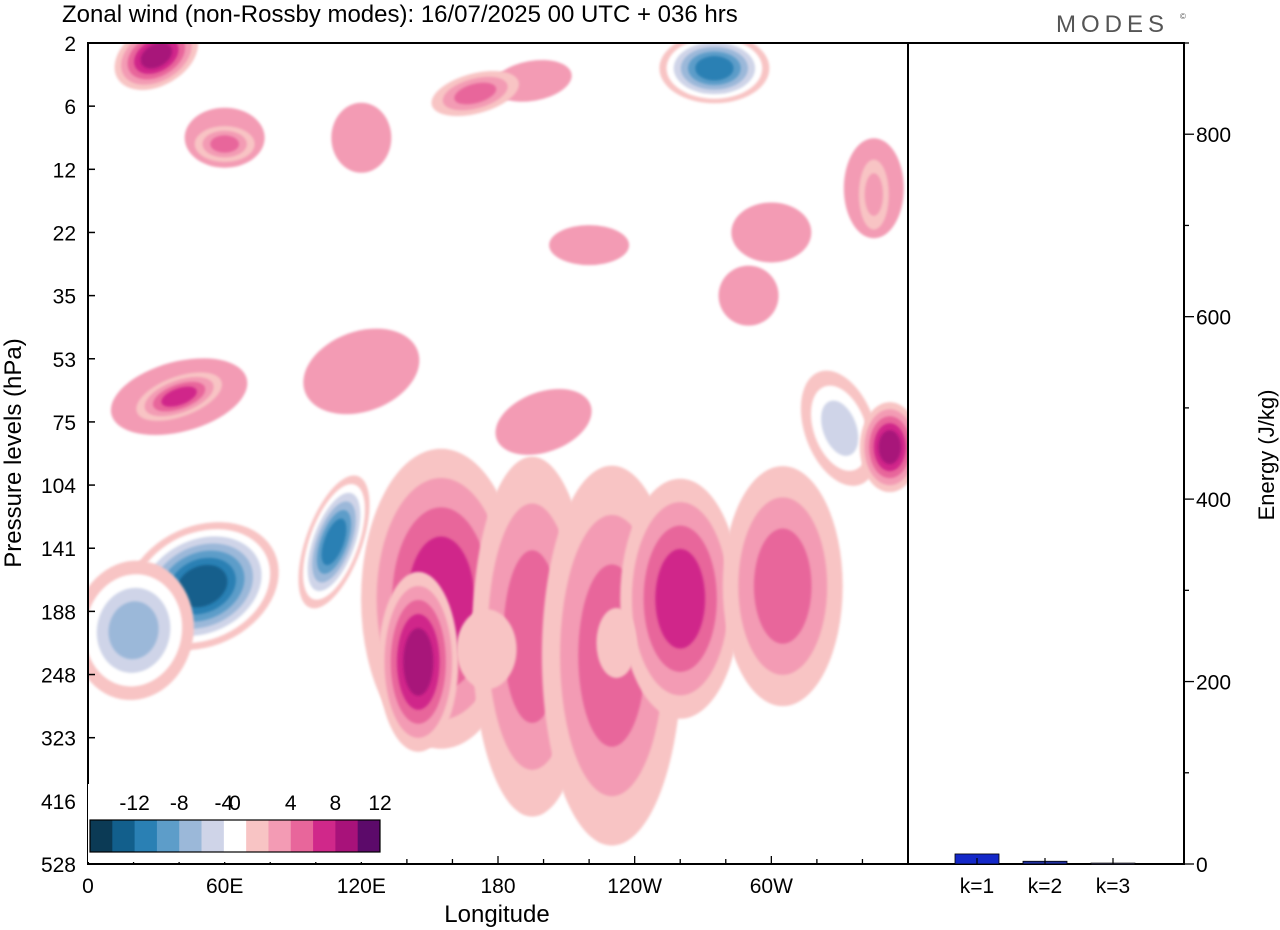 The height and width of the screenshot is (930, 1280). I want to click on y-tick-label: 6, so click(70, 107).